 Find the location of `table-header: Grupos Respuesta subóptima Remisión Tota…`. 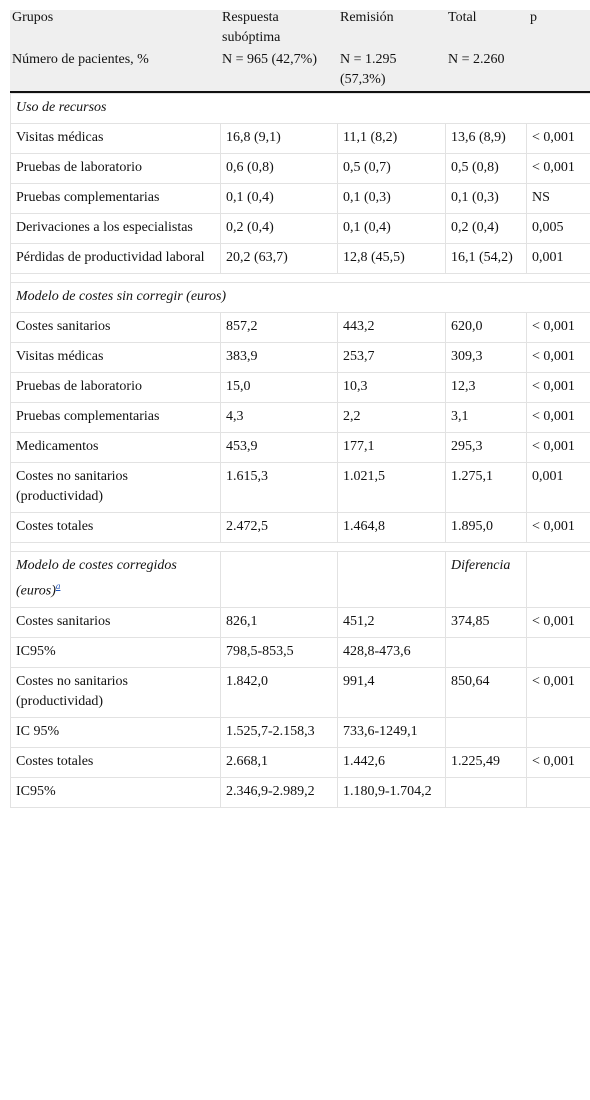

table-header: Grupos Respuesta subóptima Remisión Tota… is located at coordinates (300, 50).